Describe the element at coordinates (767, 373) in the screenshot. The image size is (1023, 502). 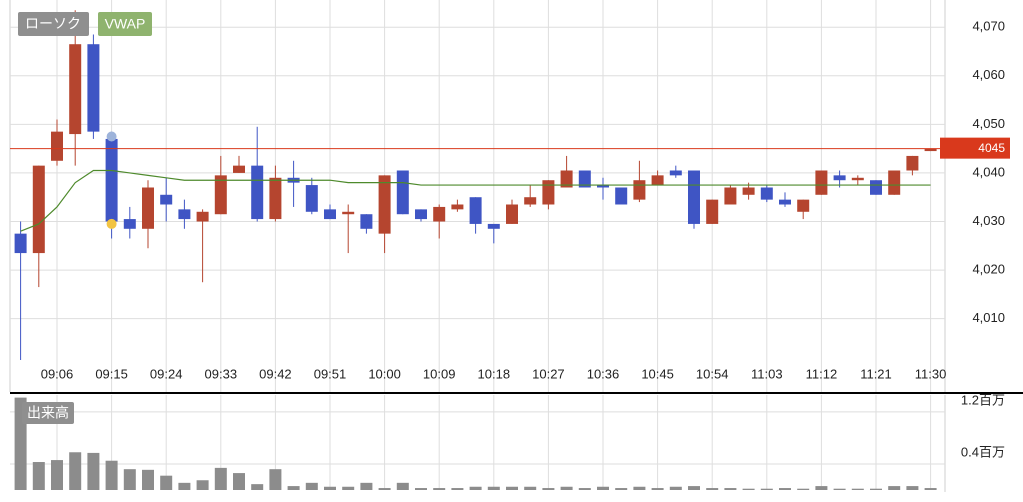
I see `x-tick-label: 11:03` at that location.